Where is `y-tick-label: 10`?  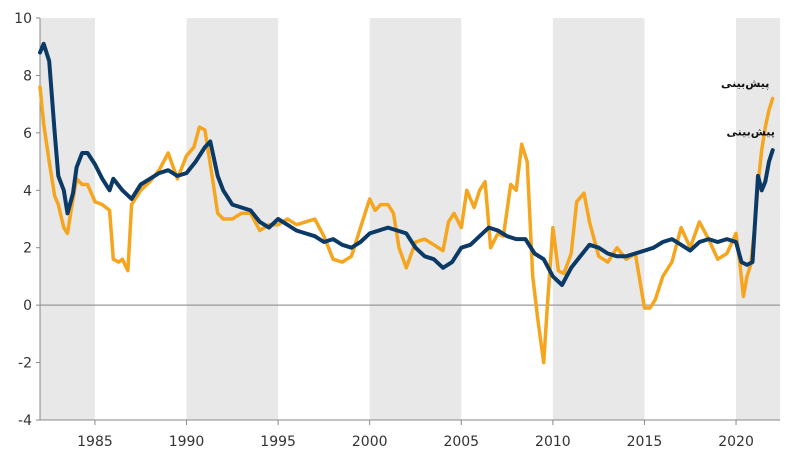 y-tick-label: 10 is located at coordinates (23, 19).